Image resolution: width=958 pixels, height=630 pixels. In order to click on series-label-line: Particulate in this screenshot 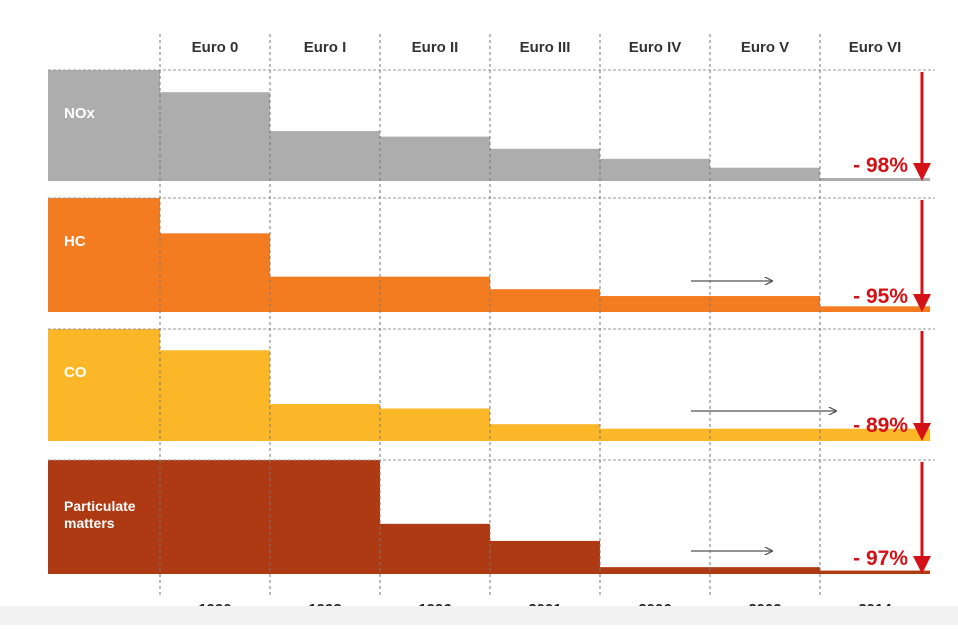, I will do `click(100, 506)`.